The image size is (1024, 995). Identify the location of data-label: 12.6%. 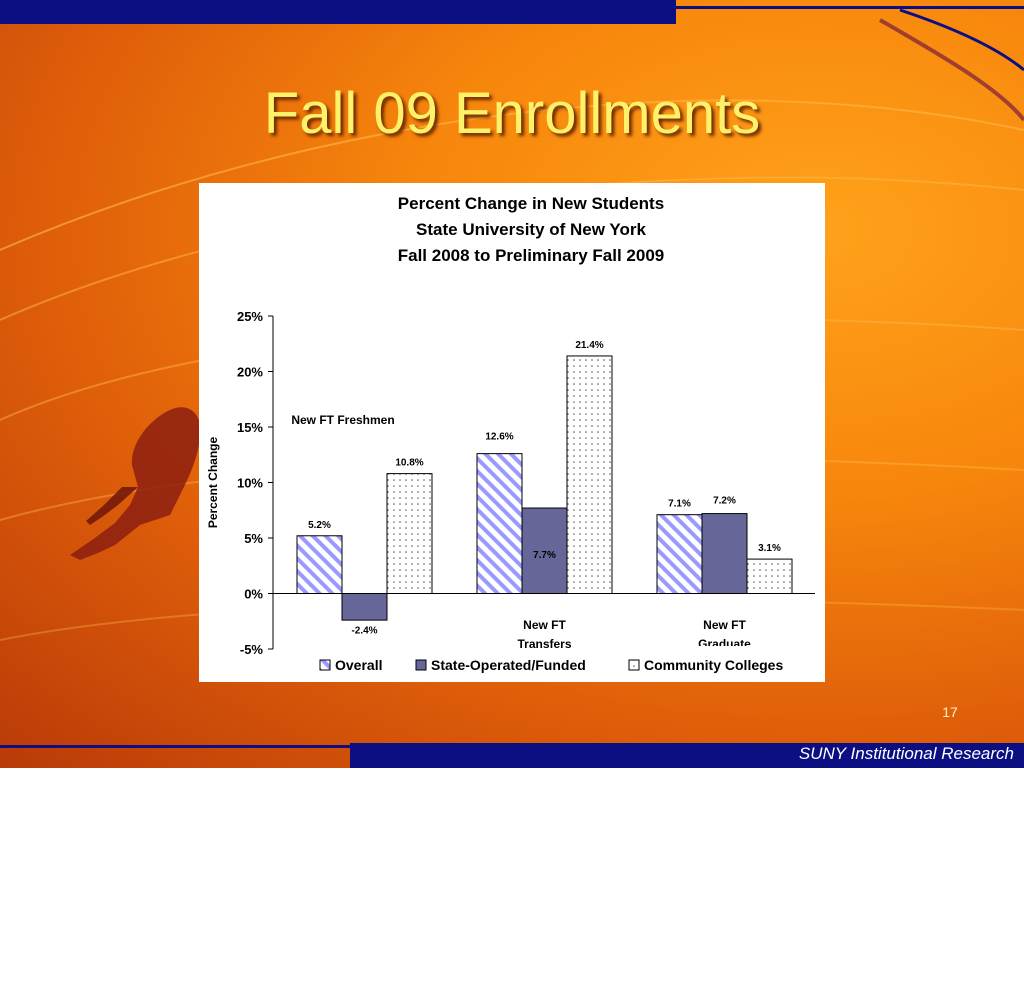
(499, 437).